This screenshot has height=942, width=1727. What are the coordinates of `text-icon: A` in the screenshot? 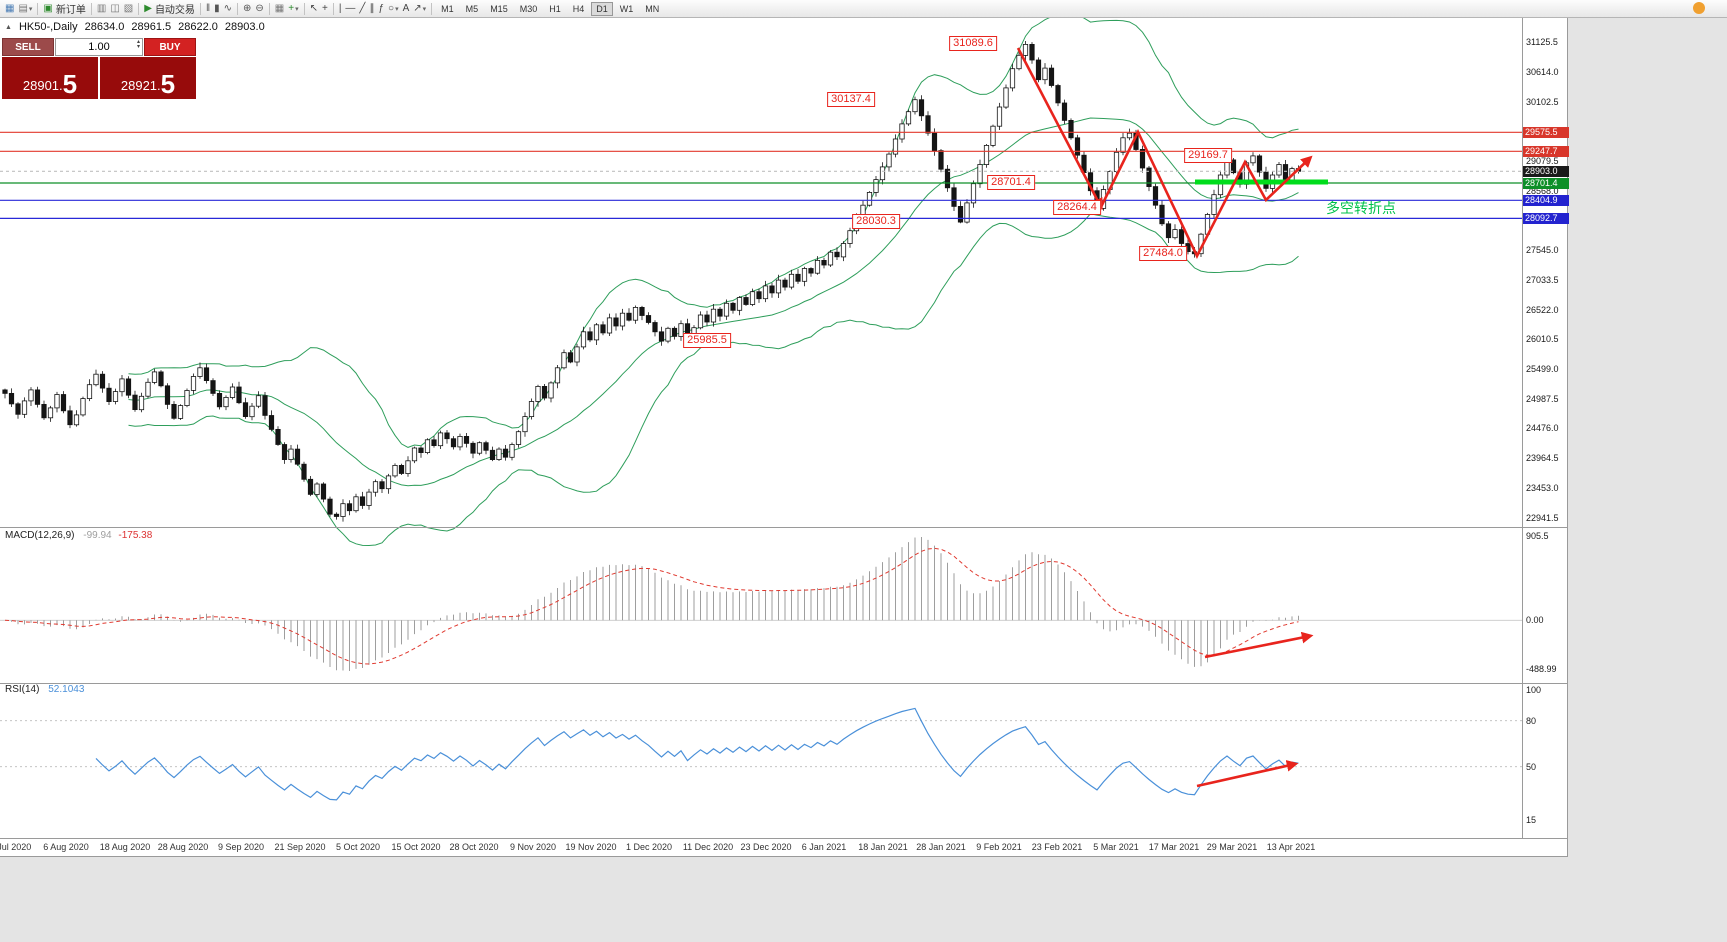 It's located at (406, 8).